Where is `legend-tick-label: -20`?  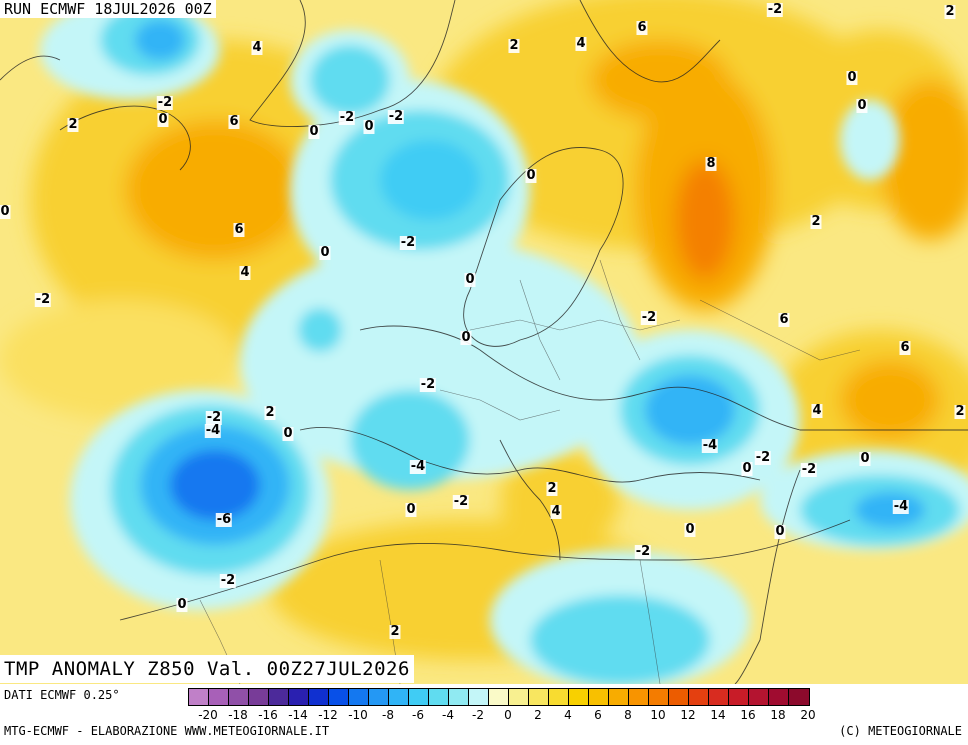 legend-tick-label: -20 is located at coordinates (208, 715).